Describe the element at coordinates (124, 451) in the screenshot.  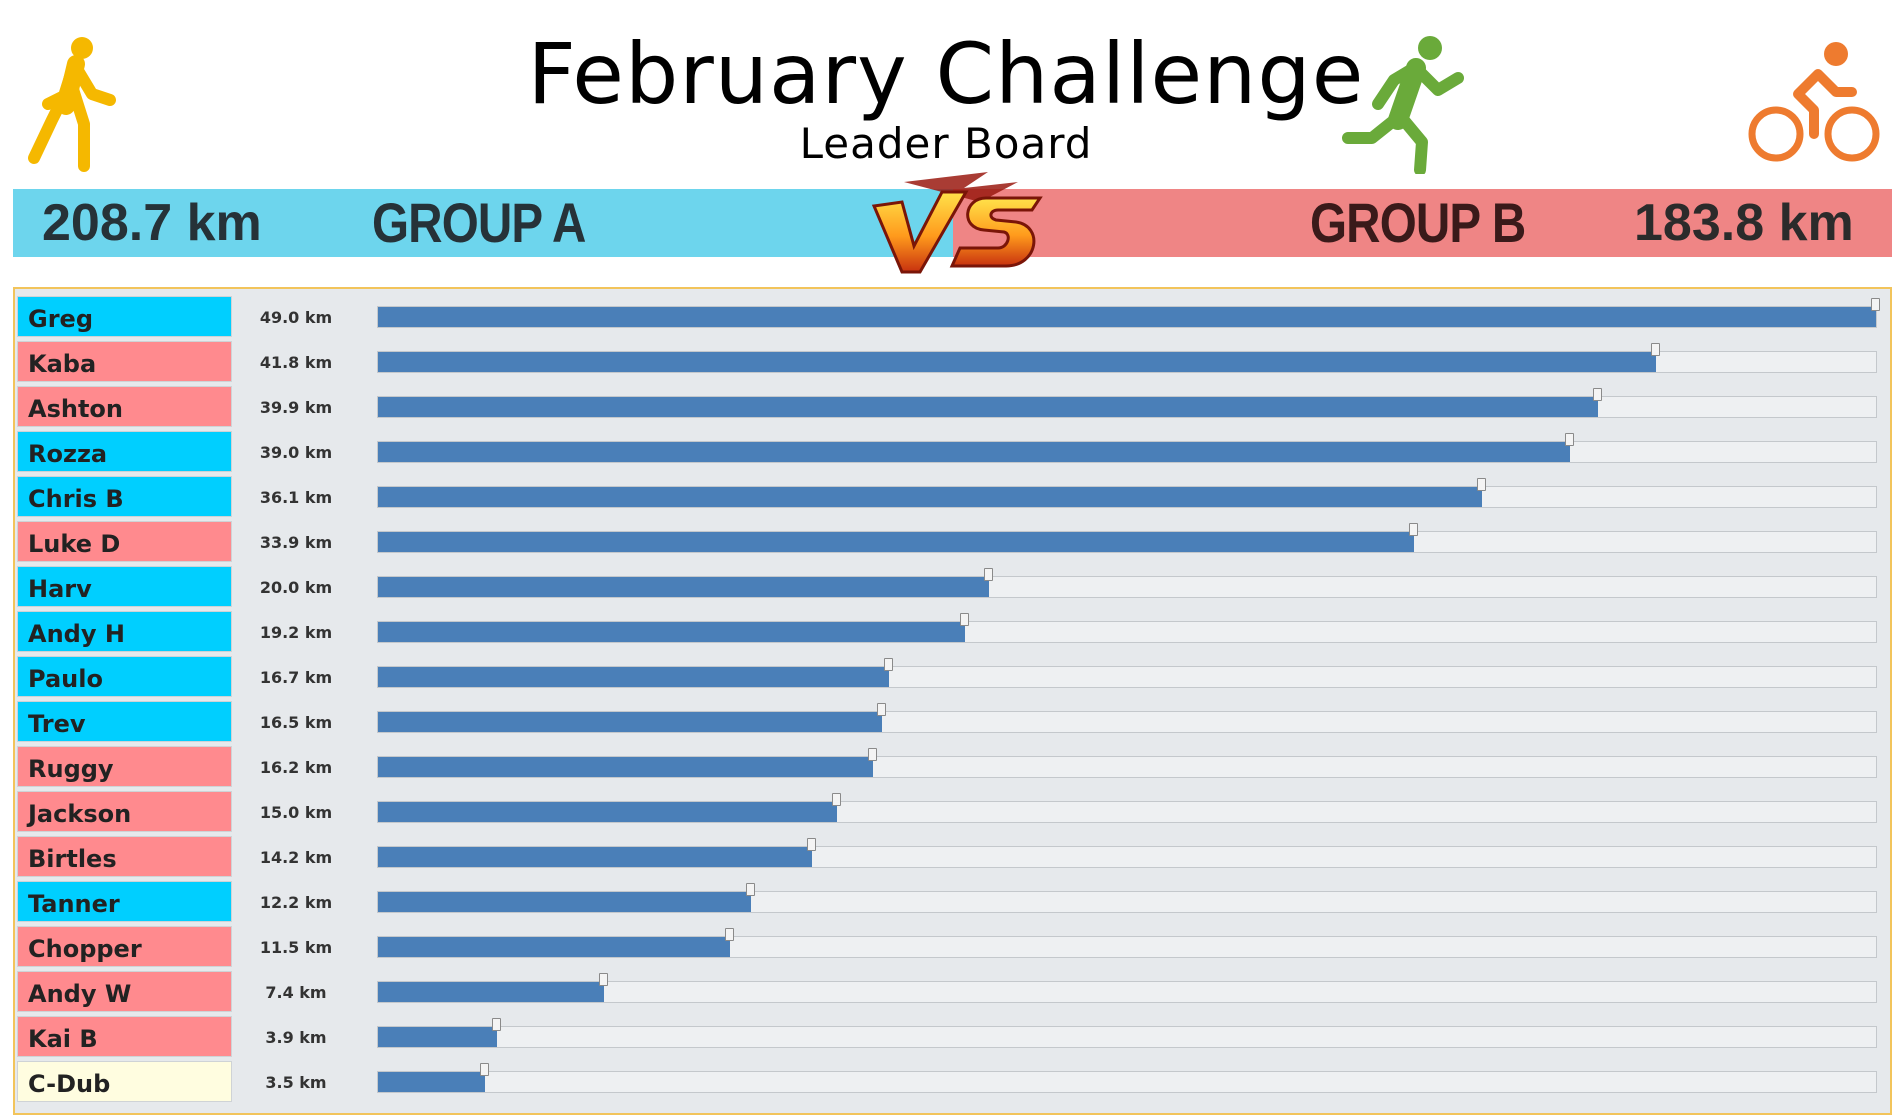
I see `participant-name: Rozza` at that location.